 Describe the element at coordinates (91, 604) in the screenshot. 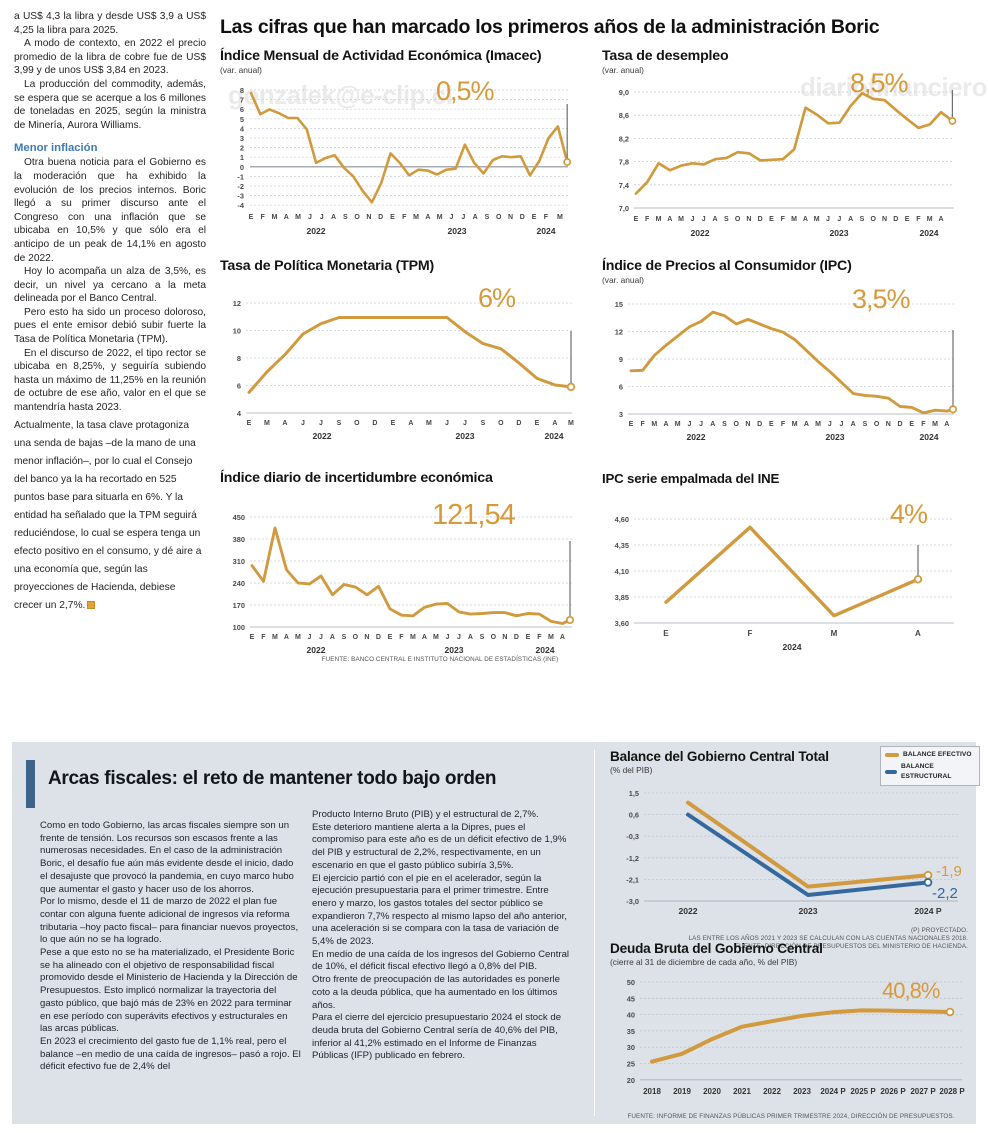

I see `end-mark-icon` at that location.